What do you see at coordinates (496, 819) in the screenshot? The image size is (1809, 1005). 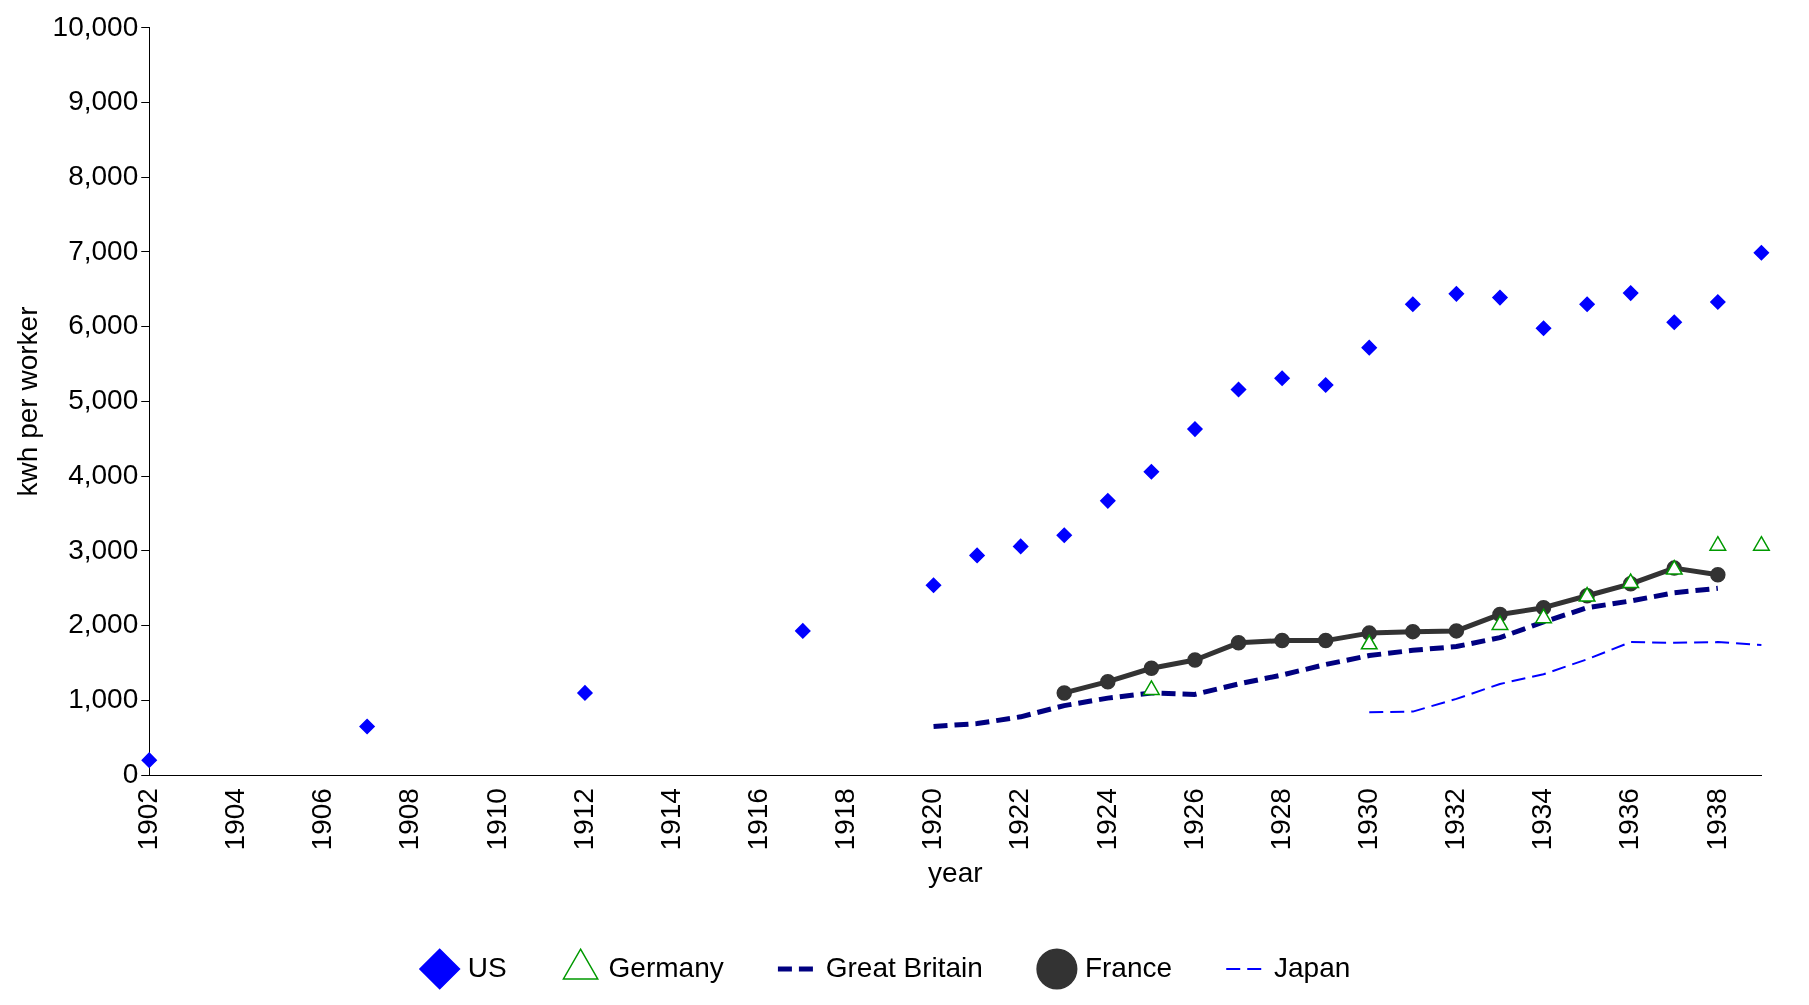 I see `x-tick-label: 1910` at bounding box center [496, 819].